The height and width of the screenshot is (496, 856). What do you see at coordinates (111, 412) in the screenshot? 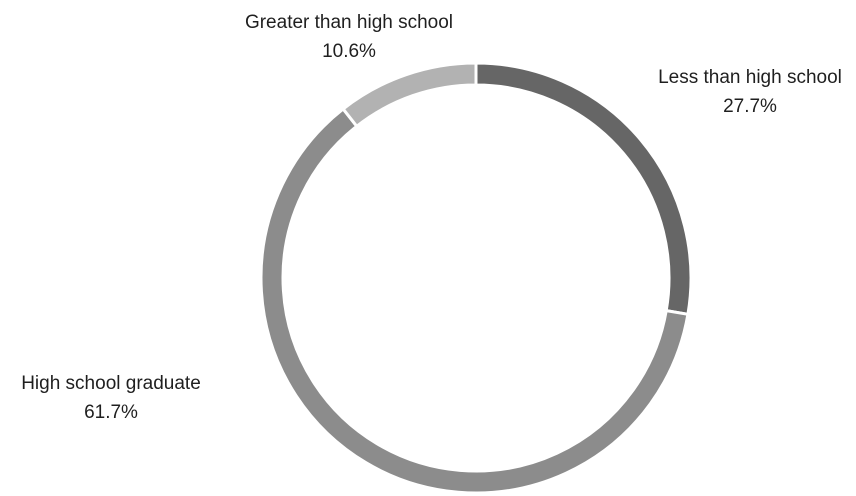
I see `slice-value-label-2: 61.7%` at bounding box center [111, 412].